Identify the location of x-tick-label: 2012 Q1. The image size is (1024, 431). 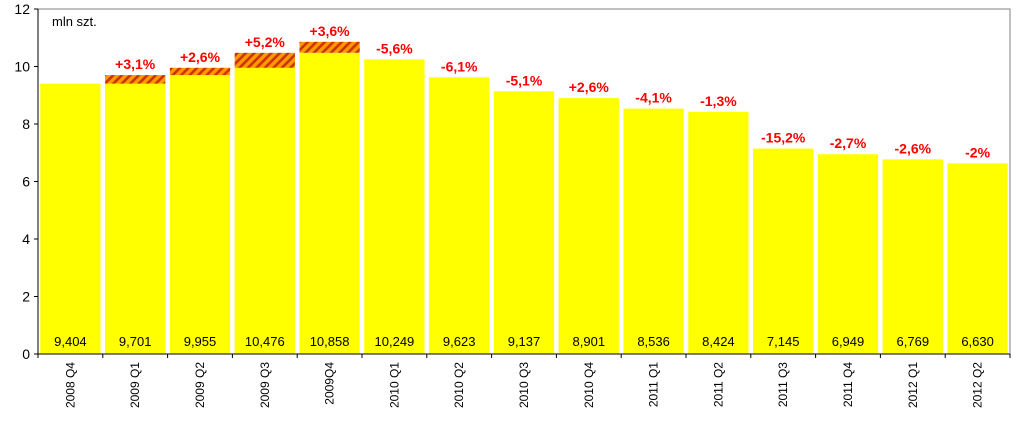
(913, 385).